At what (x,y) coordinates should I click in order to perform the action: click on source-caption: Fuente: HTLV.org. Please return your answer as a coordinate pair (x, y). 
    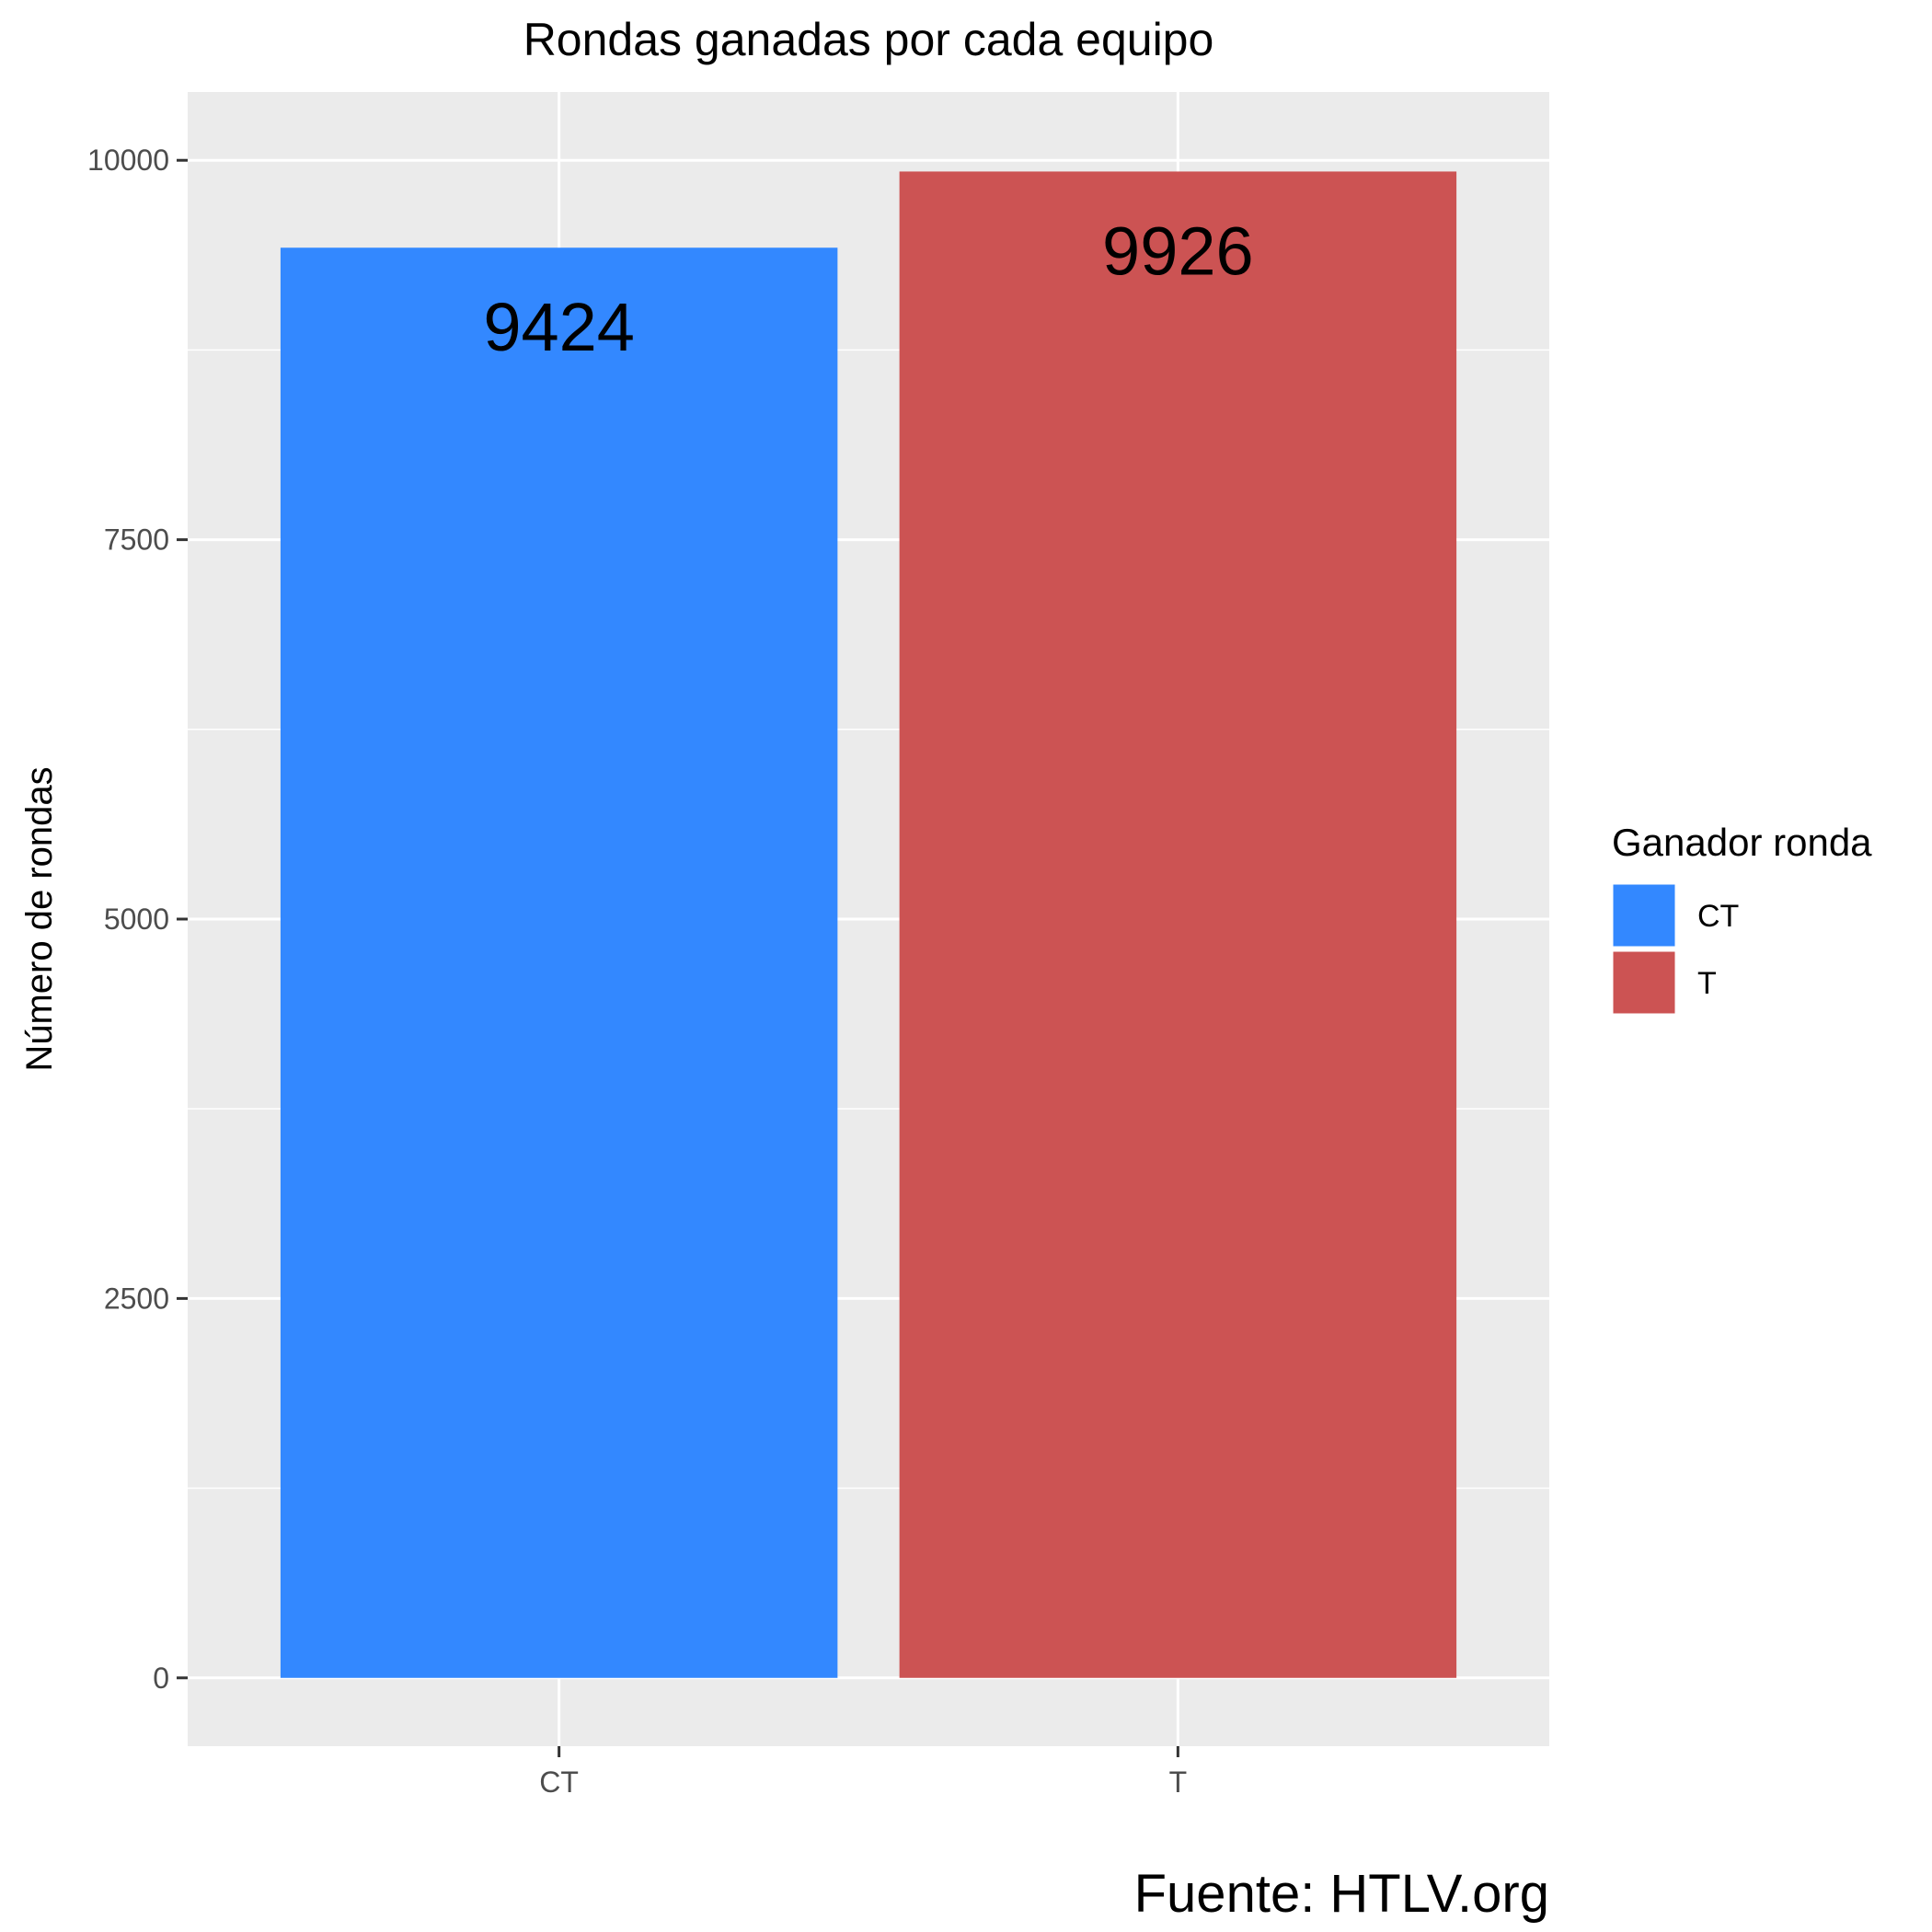
    Looking at the image, I should click on (1341, 1894).